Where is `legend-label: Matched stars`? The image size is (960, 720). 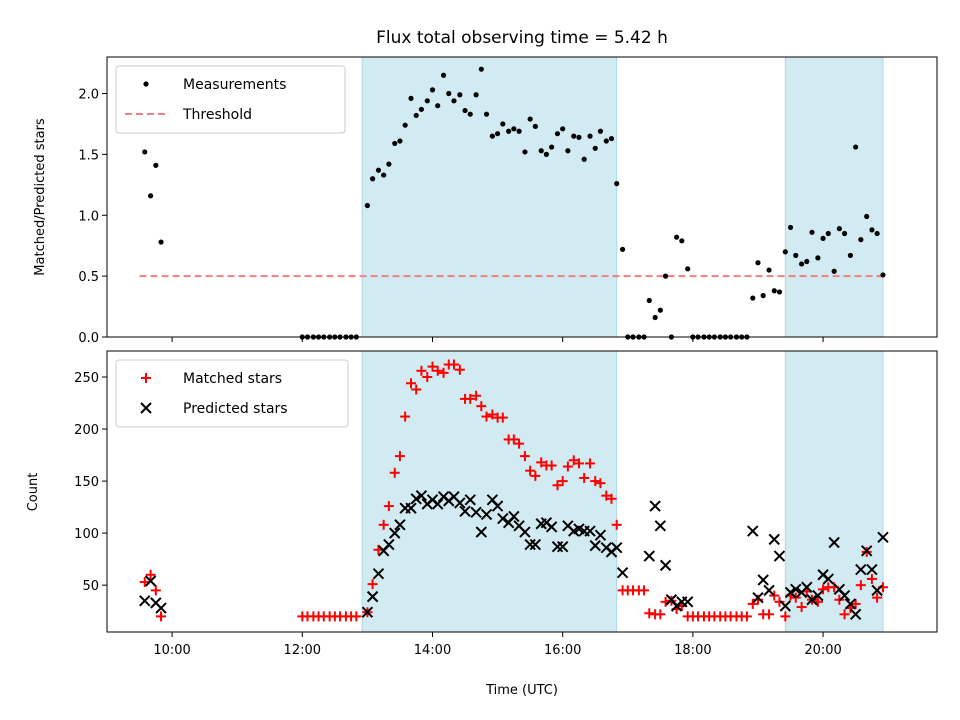
legend-label: Matched stars is located at coordinates (232, 379).